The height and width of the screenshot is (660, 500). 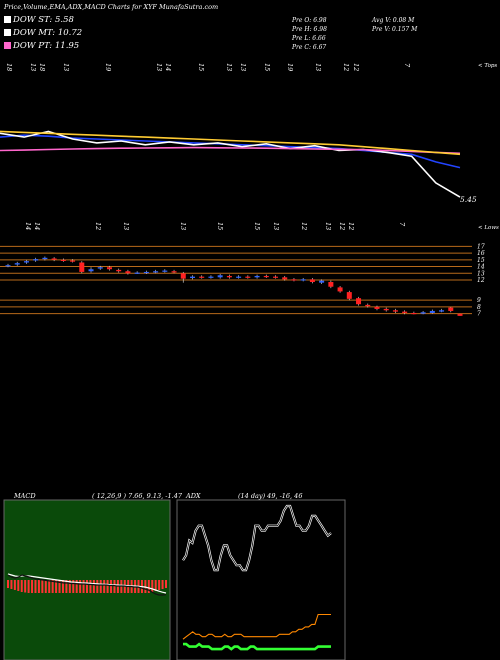 I want to click on legend-label: DOW MT: 10.72, so click(x=48, y=33).